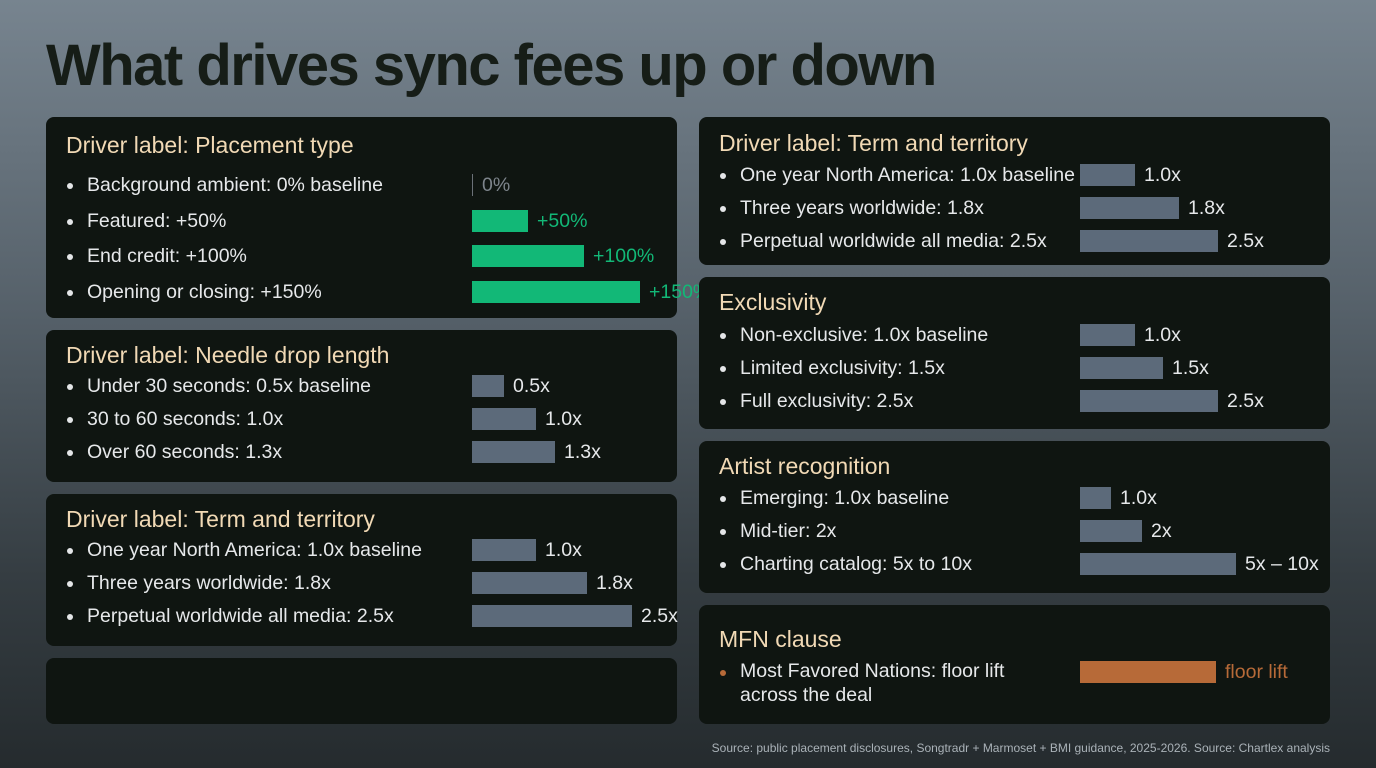 The image size is (1376, 768). Describe the element at coordinates (1014, 498) in the screenshot. I see `driver-row: Emerging: 1.0x baseline 1.0x` at that location.